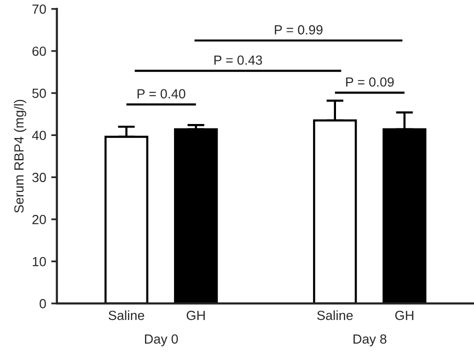 This screenshot has width=474, height=357. Describe the element at coordinates (162, 93) in the screenshot. I see `annotation: P = 0.40` at that location.